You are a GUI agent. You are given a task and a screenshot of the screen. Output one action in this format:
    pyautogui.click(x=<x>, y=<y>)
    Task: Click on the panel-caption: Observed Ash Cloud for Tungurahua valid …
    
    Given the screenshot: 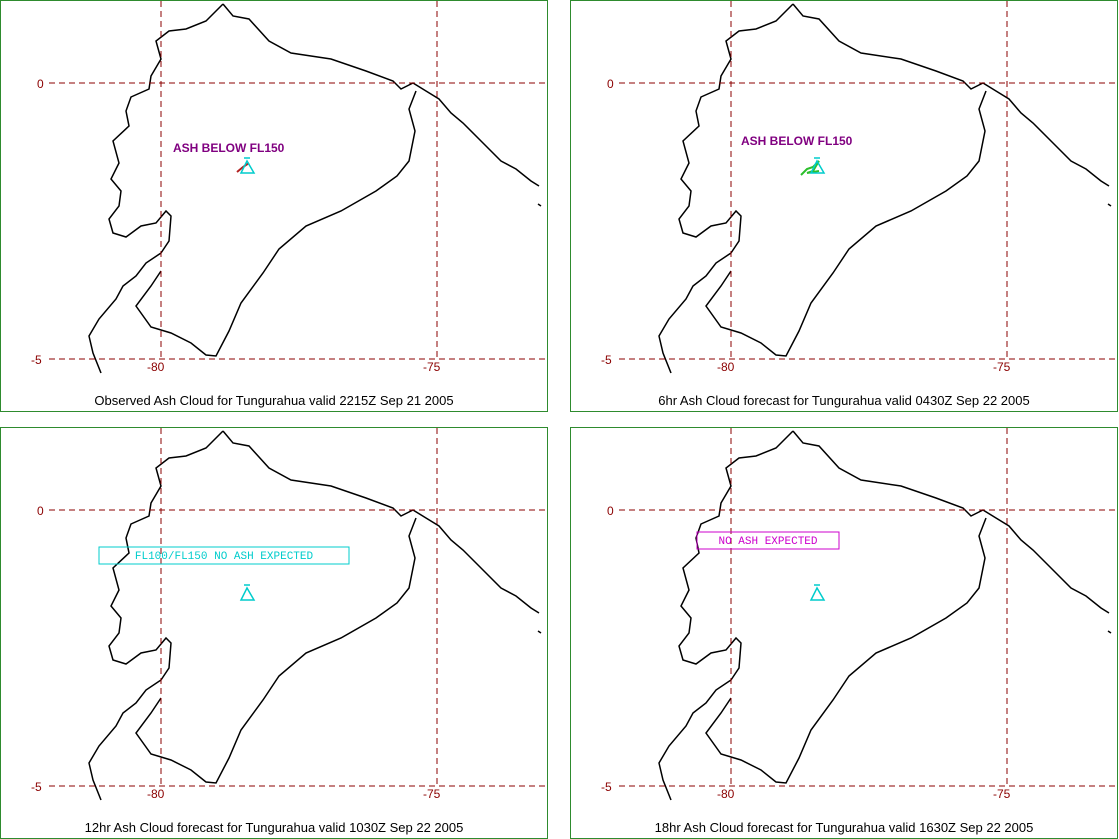 What is the action you would take?
    pyautogui.click(x=274, y=400)
    